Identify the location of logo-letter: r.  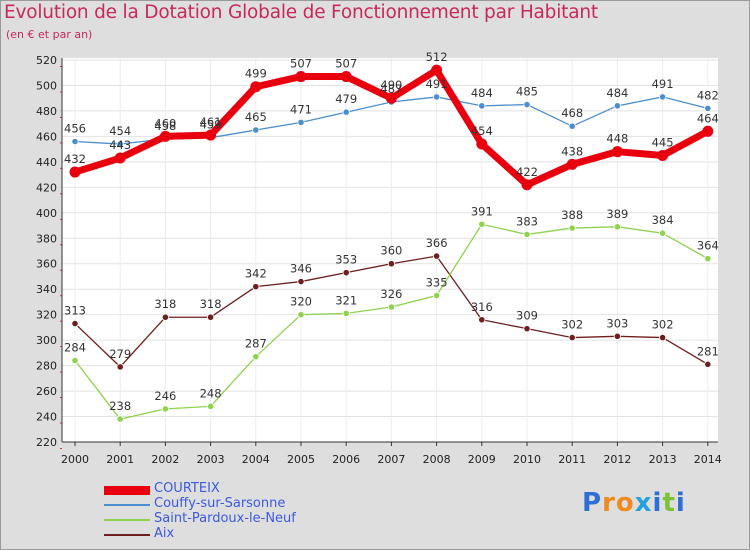
(609, 503).